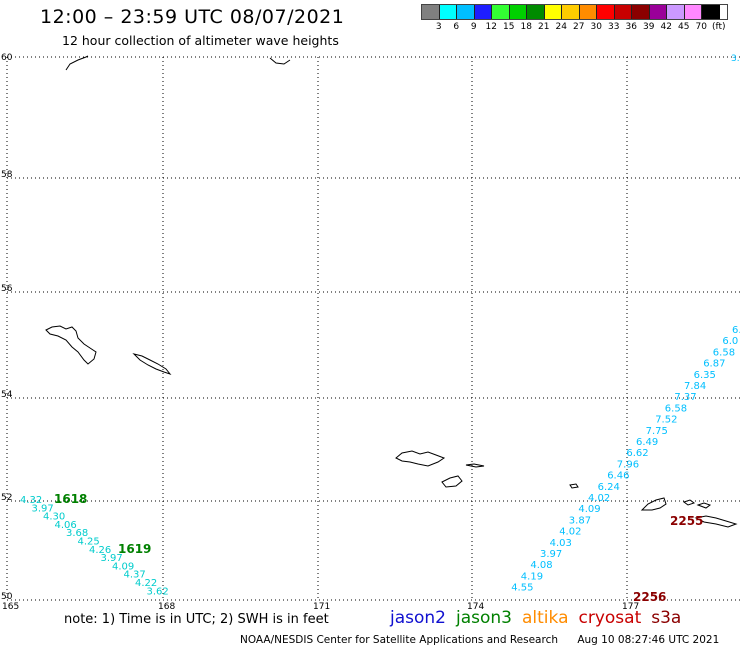 The image size is (740, 650). What do you see at coordinates (473, 27) in the screenshot?
I see `legend-label: 9` at bounding box center [473, 27].